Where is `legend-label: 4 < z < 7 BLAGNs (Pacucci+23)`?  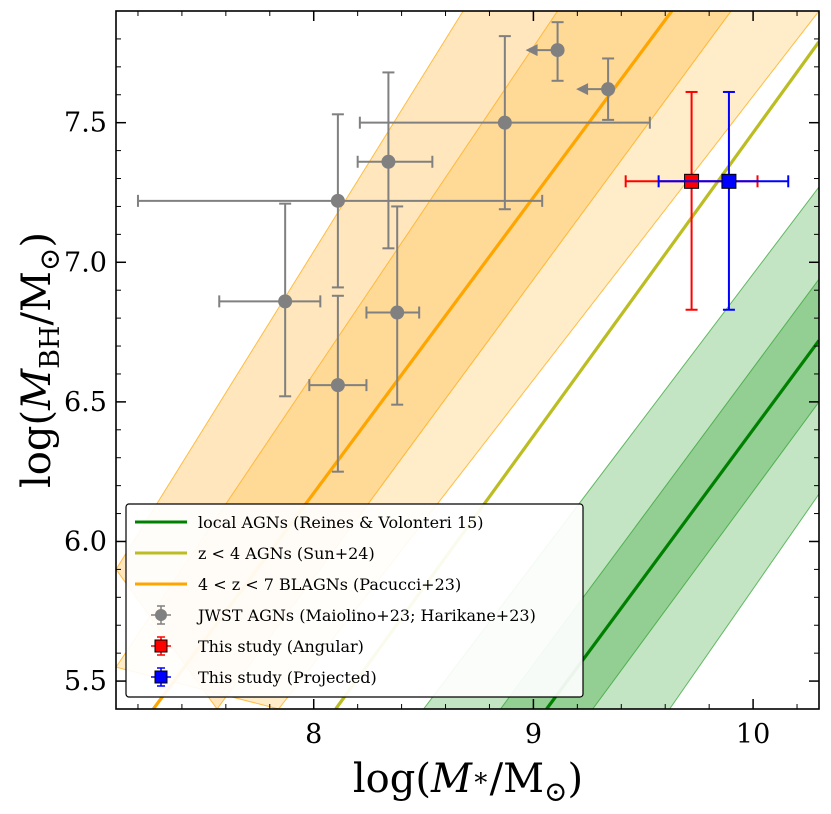 legend-label: 4 < z < 7 BLAGNs (Pacucci+23) is located at coordinates (329, 584).